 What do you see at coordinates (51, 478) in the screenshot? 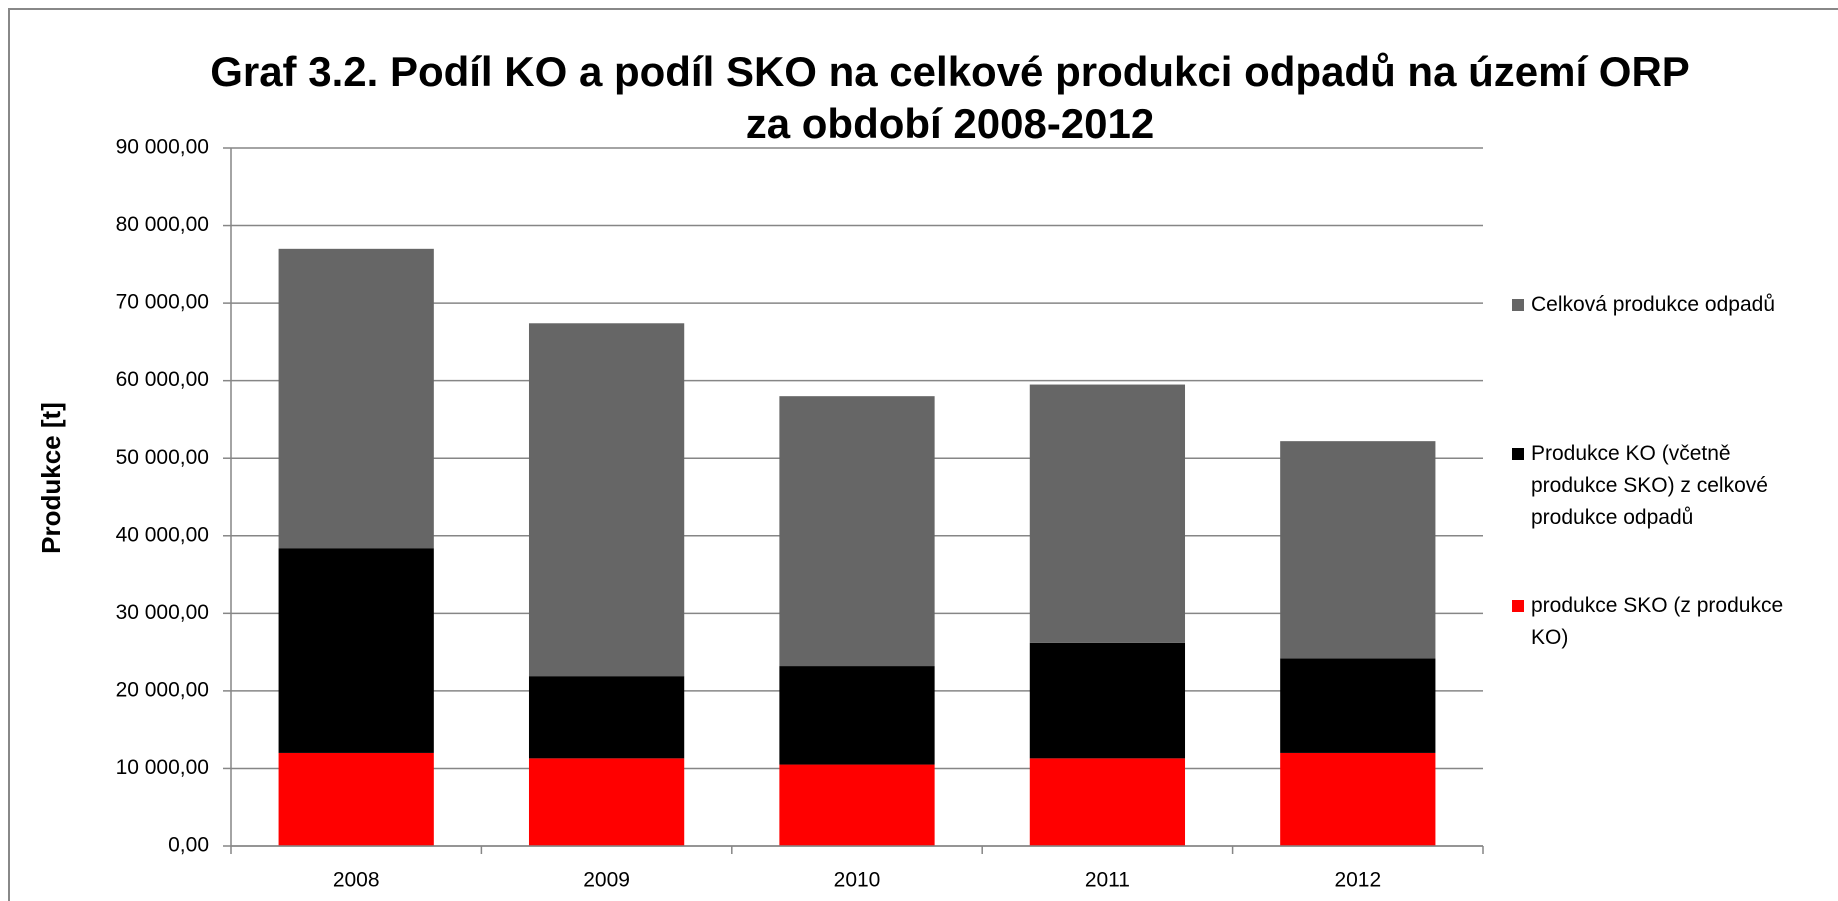
I see `y-axis-label: Produkce [t]` at bounding box center [51, 478].